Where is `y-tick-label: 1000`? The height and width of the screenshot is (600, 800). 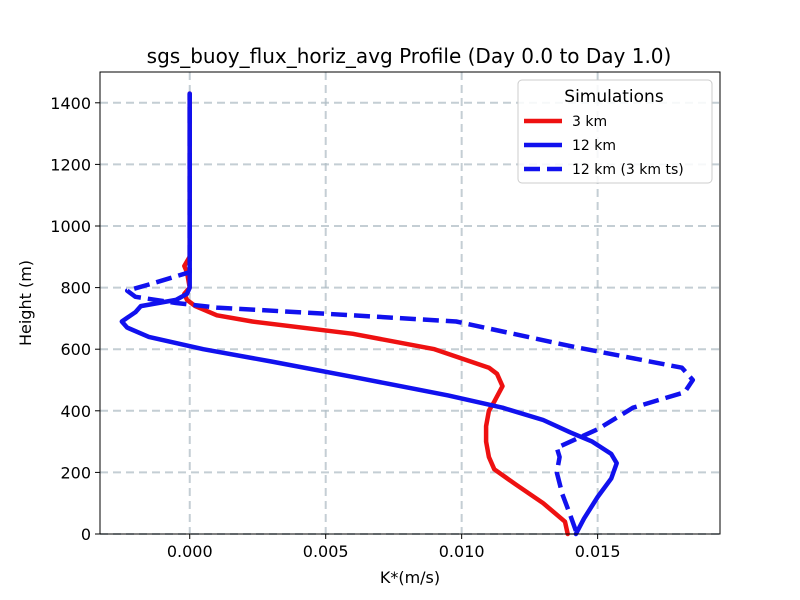
y-tick-label: 1000 is located at coordinates (70, 226).